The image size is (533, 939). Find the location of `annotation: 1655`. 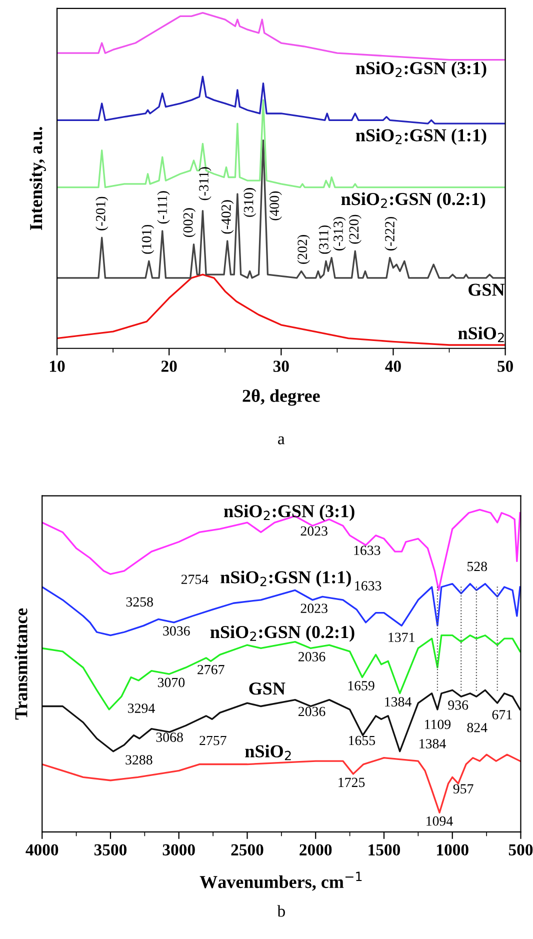

annotation: 1655 is located at coordinates (362, 741).